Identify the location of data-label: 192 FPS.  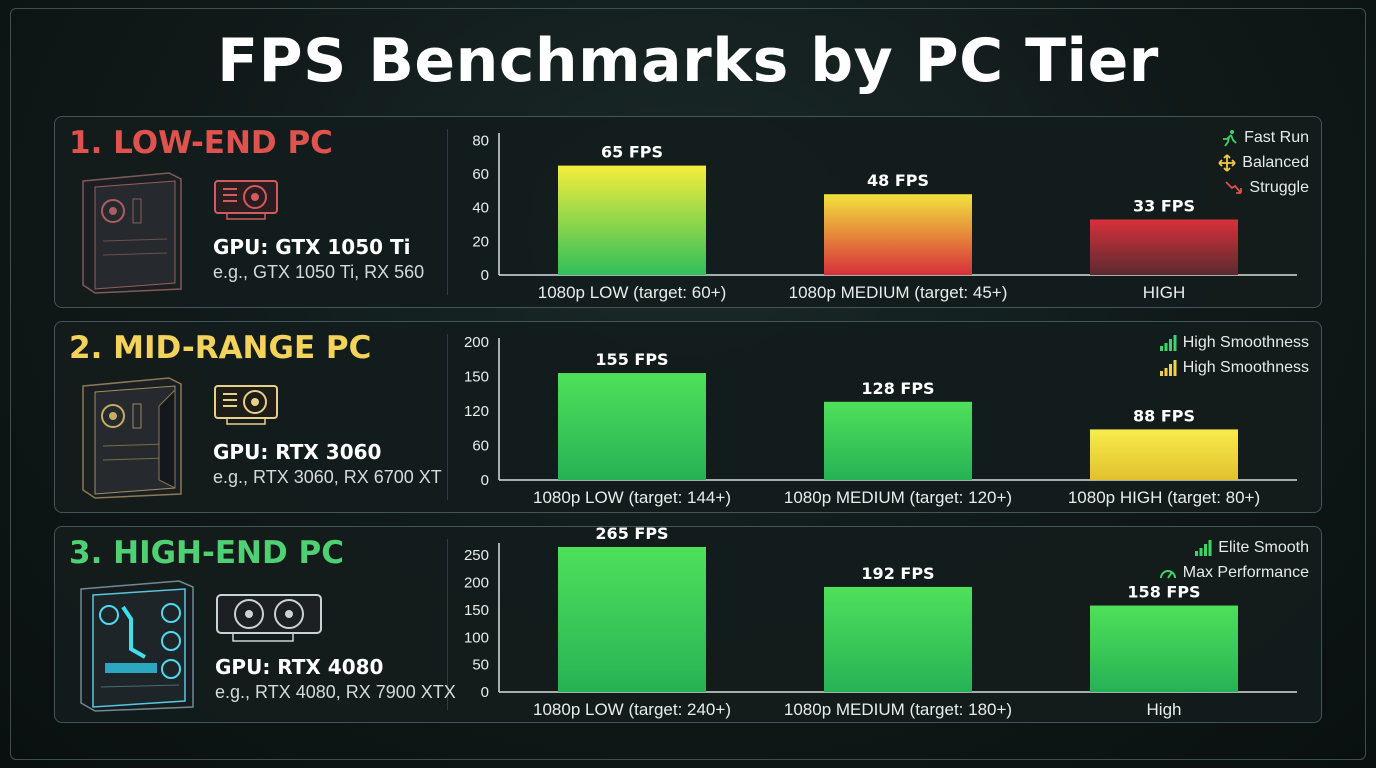
(897, 573).